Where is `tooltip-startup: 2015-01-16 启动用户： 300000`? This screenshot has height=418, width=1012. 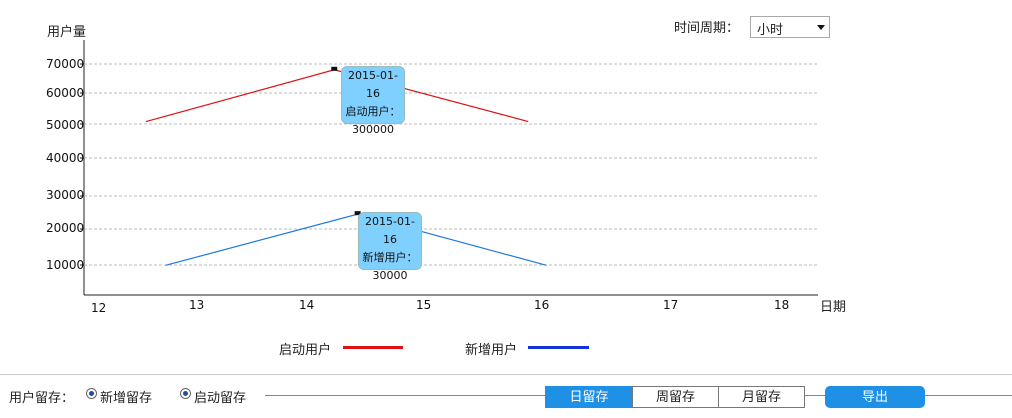 tooltip-startup: 2015-01-16 启动用户： 300000 is located at coordinates (373, 101).